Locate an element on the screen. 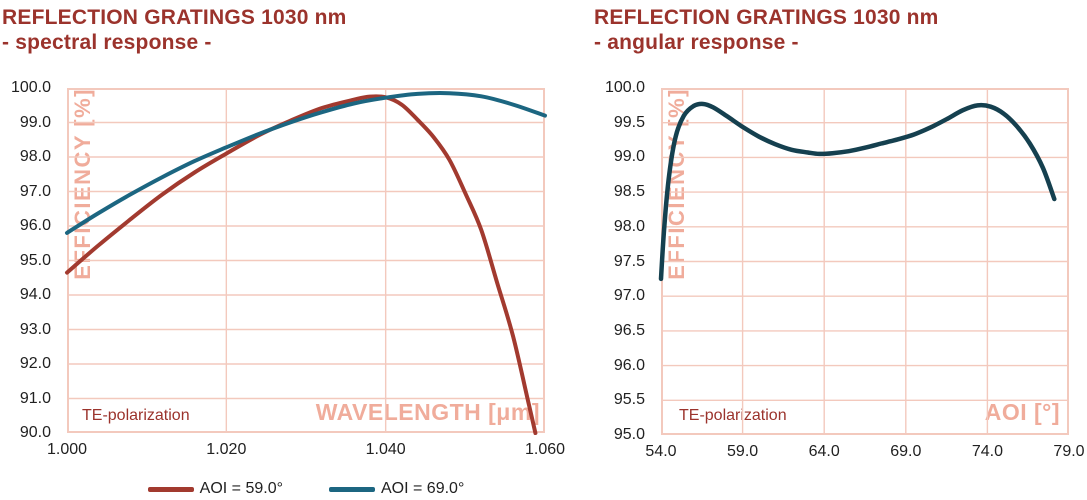 Image resolution: width=1087 pixels, height=500 pixels. spectral-chart-title-line2: - spectral response - is located at coordinates (107, 42).